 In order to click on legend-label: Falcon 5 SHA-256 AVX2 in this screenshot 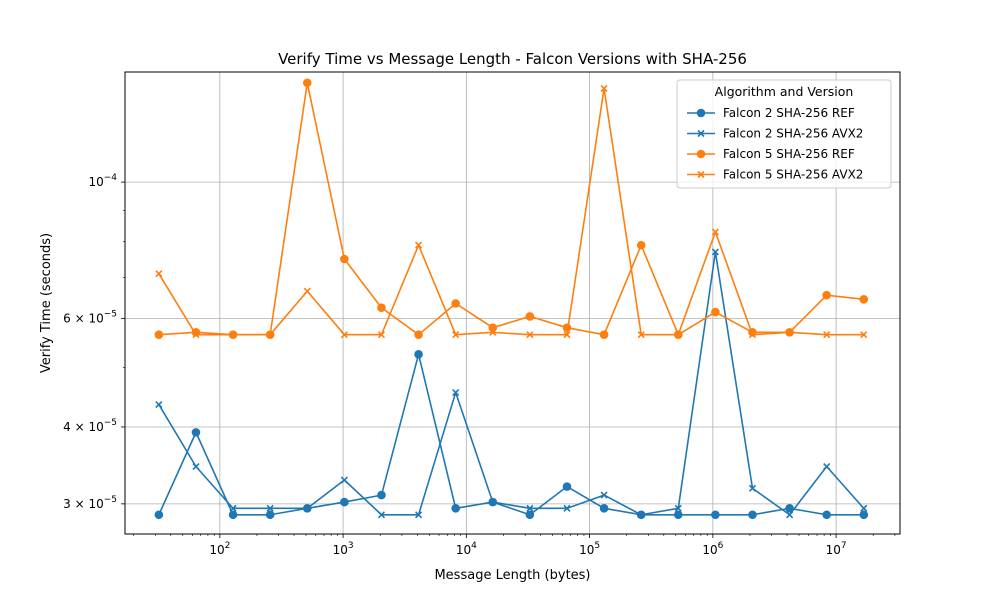, I will do `click(793, 175)`.